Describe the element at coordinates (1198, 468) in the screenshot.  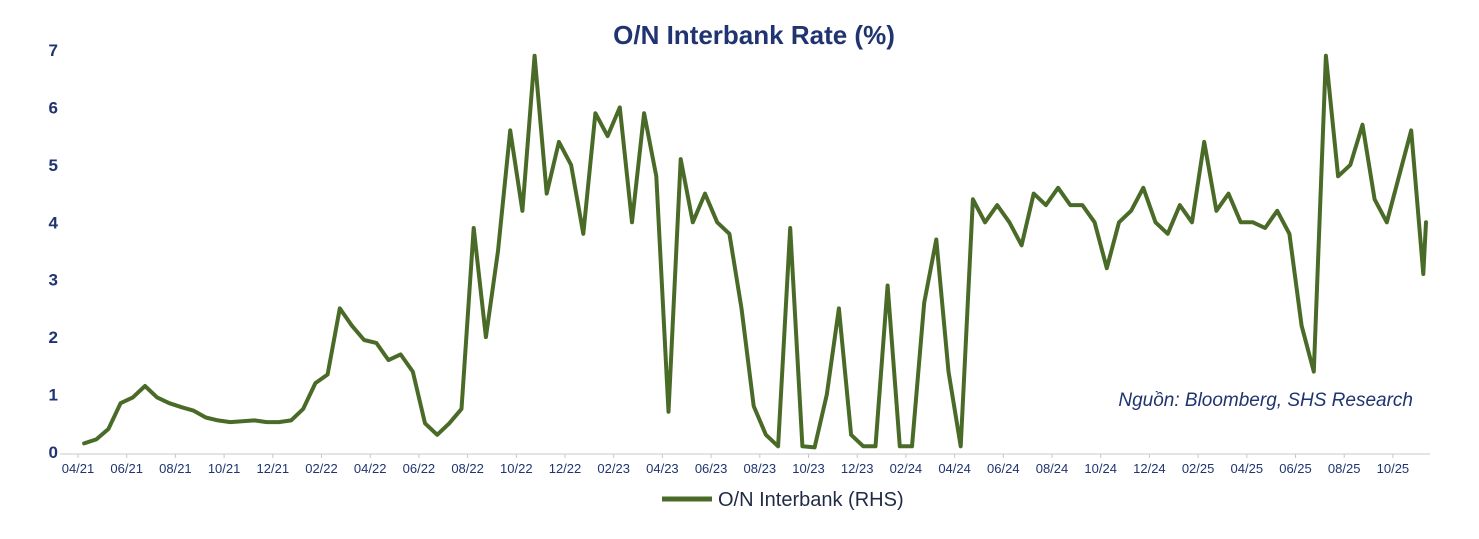
I see `x-tick-label: 02/25` at that location.